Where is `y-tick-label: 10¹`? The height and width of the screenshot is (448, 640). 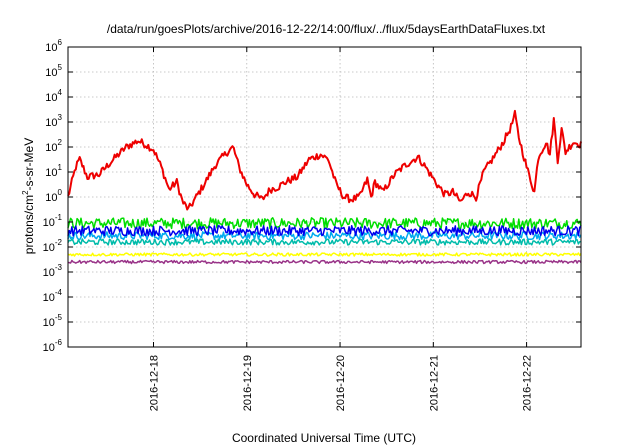
y-tick-label: 10¹ is located at coordinates (53, 171).